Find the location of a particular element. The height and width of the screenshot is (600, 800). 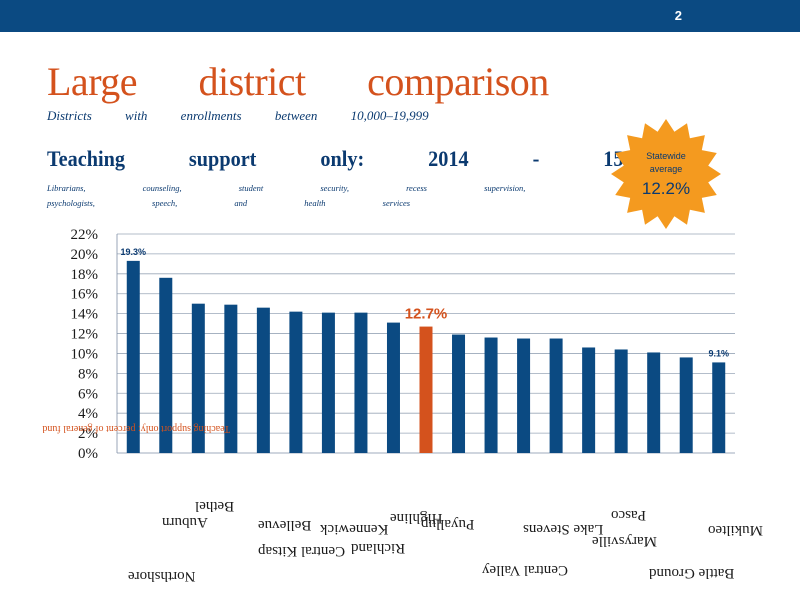

district-label: Central Valley is located at coordinates (525, 570).